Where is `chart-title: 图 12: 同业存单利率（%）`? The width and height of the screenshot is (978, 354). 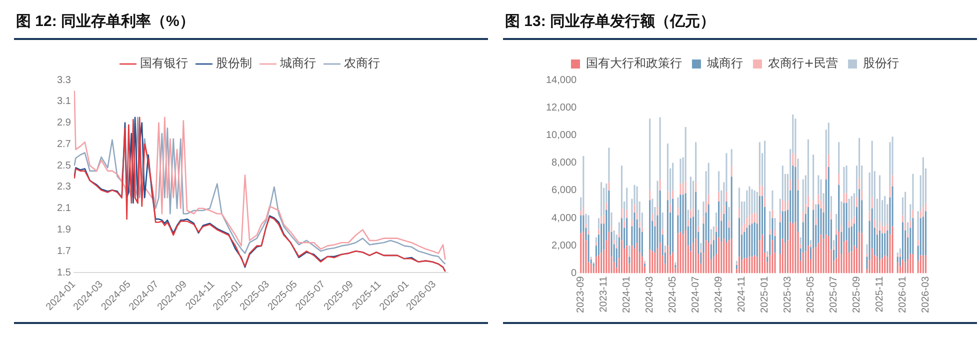
chart-title: 图 12: 同业存单利率（%） is located at coordinates (105, 21).